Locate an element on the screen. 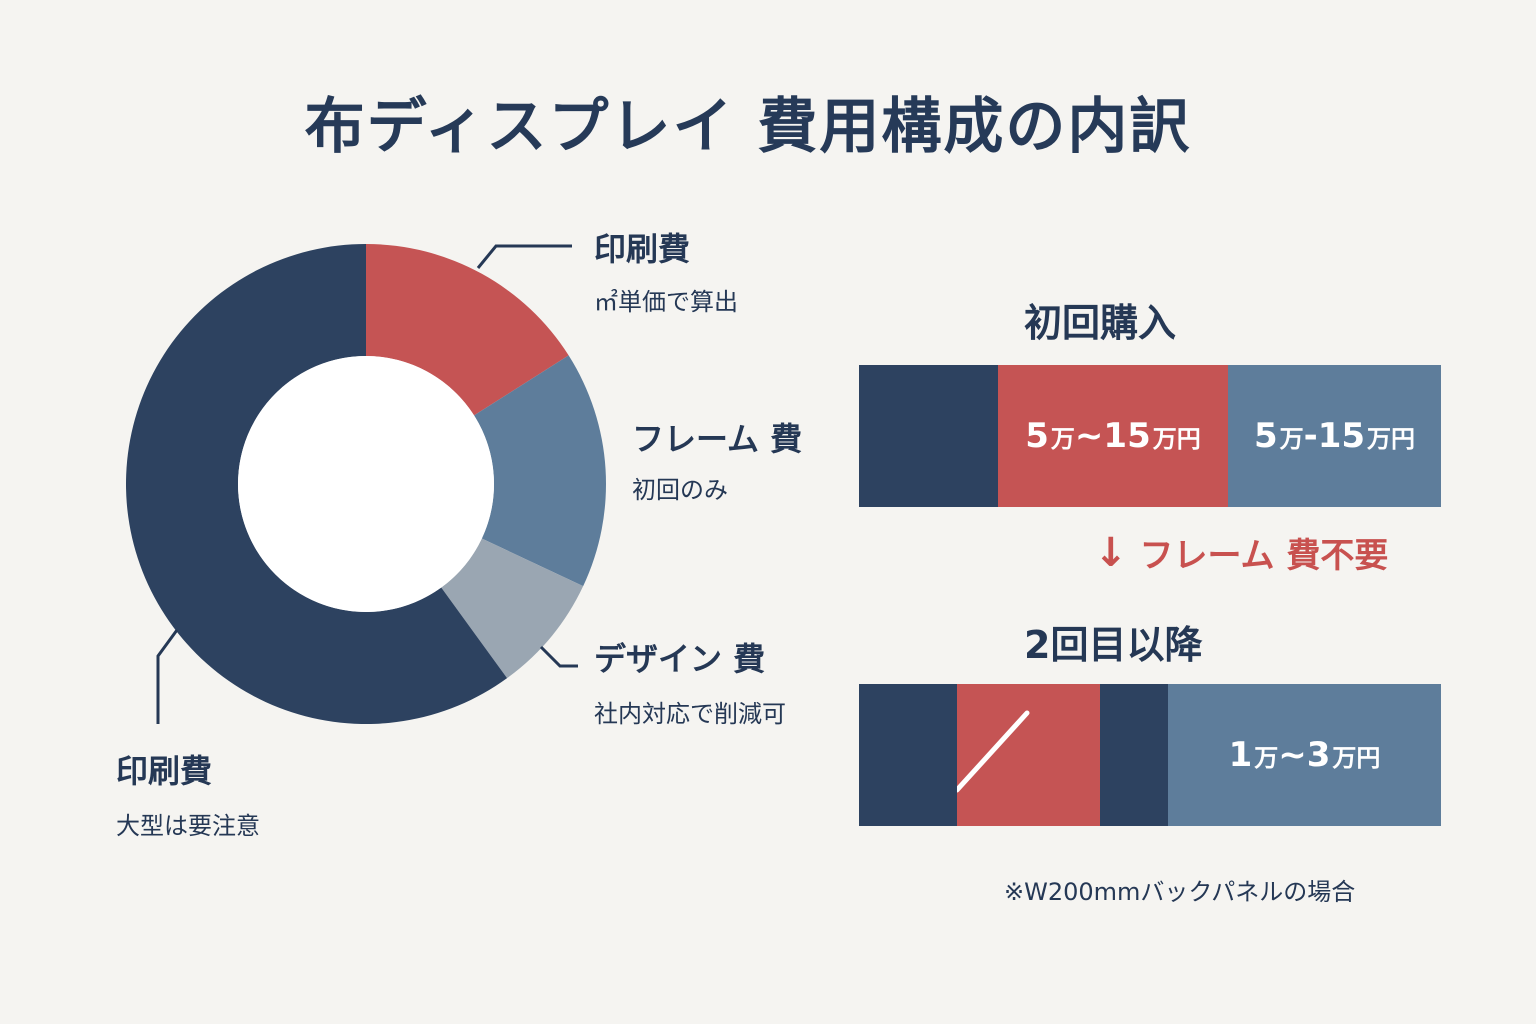  footnote: ※W200mmバックパネルの場合 is located at coordinates (1180, 892).